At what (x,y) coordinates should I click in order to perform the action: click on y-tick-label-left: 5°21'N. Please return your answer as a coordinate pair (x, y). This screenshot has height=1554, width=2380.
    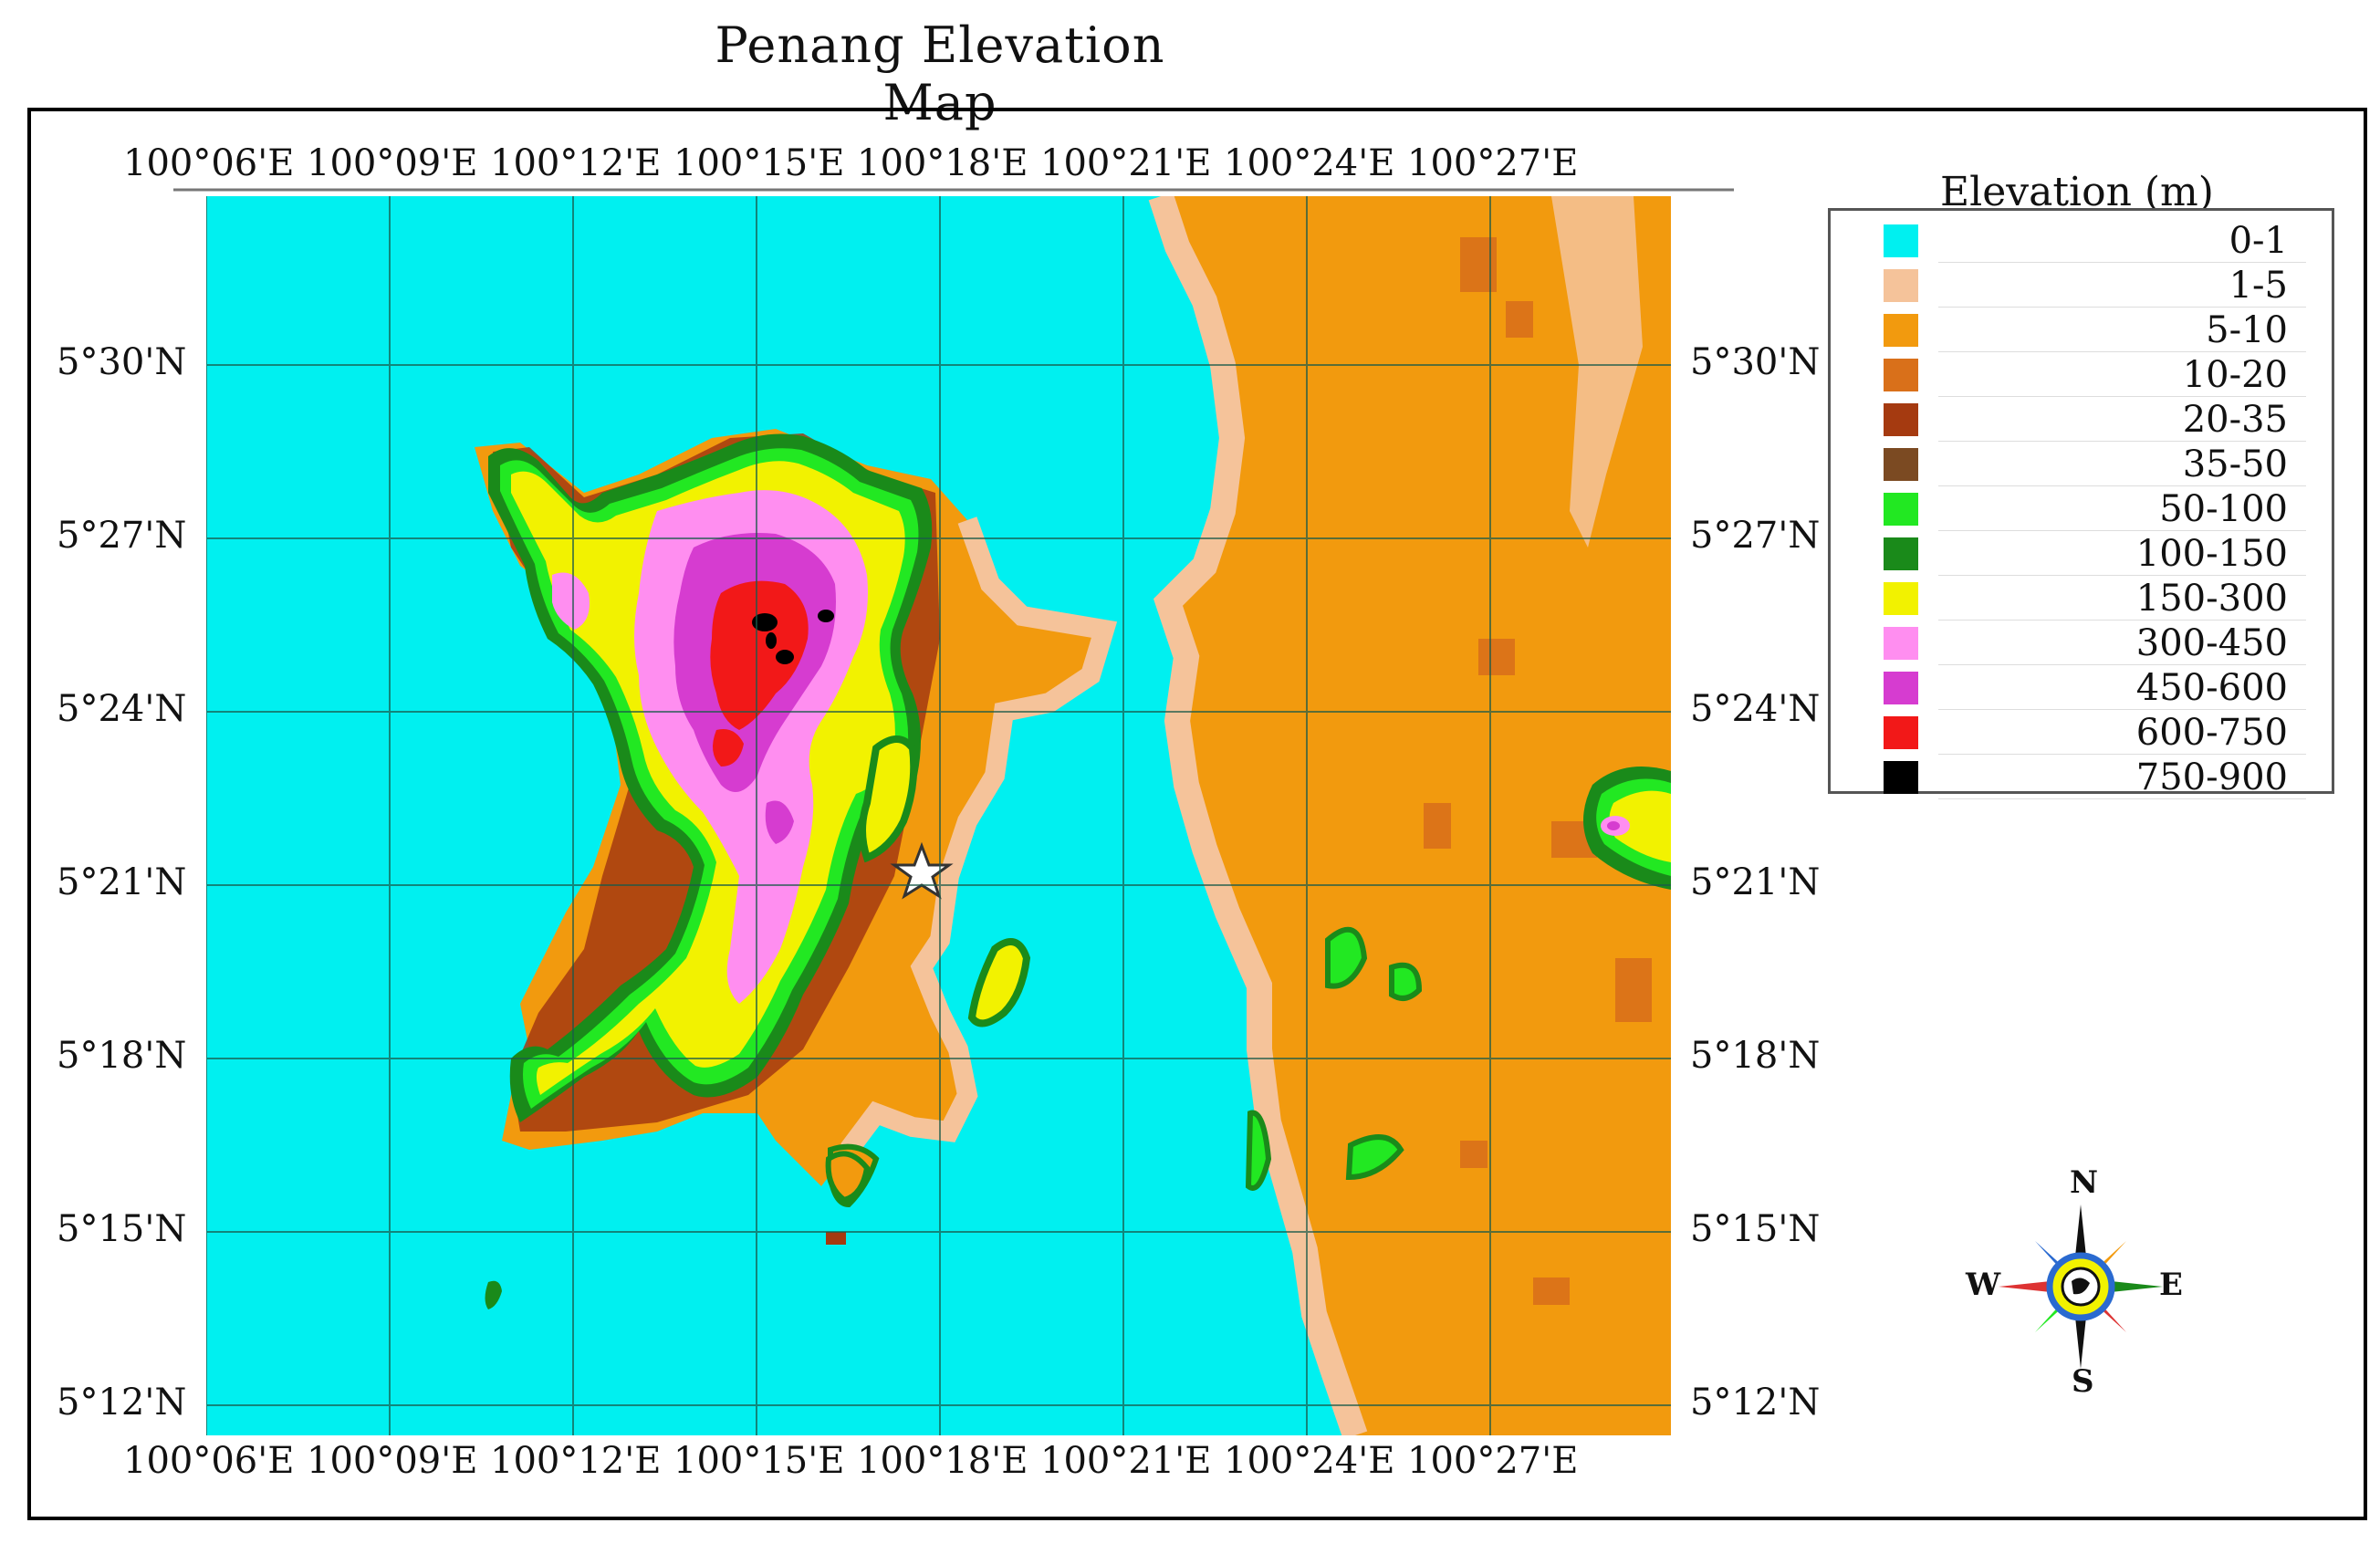
    Looking at the image, I should click on (122, 882).